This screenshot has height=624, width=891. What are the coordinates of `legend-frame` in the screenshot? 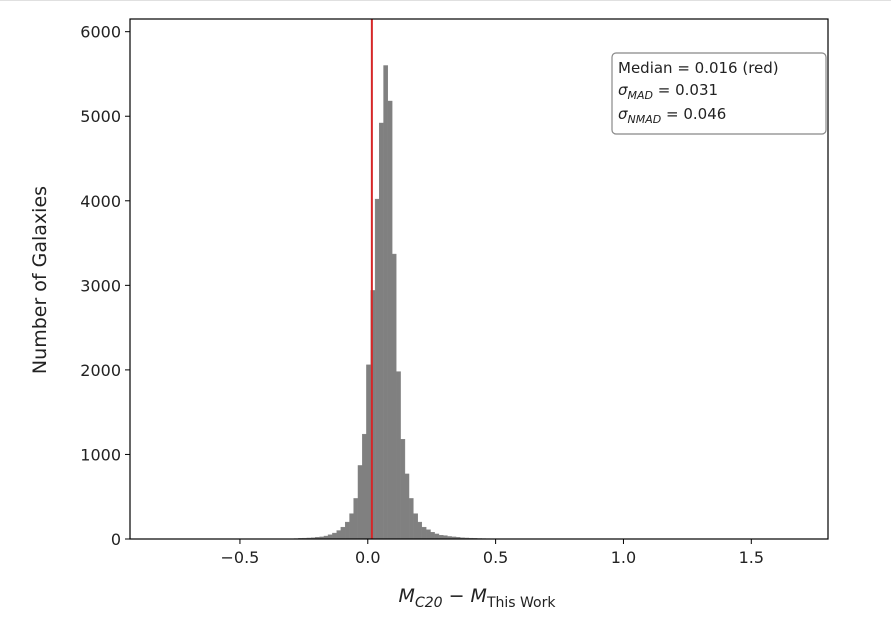 It's located at (719, 93).